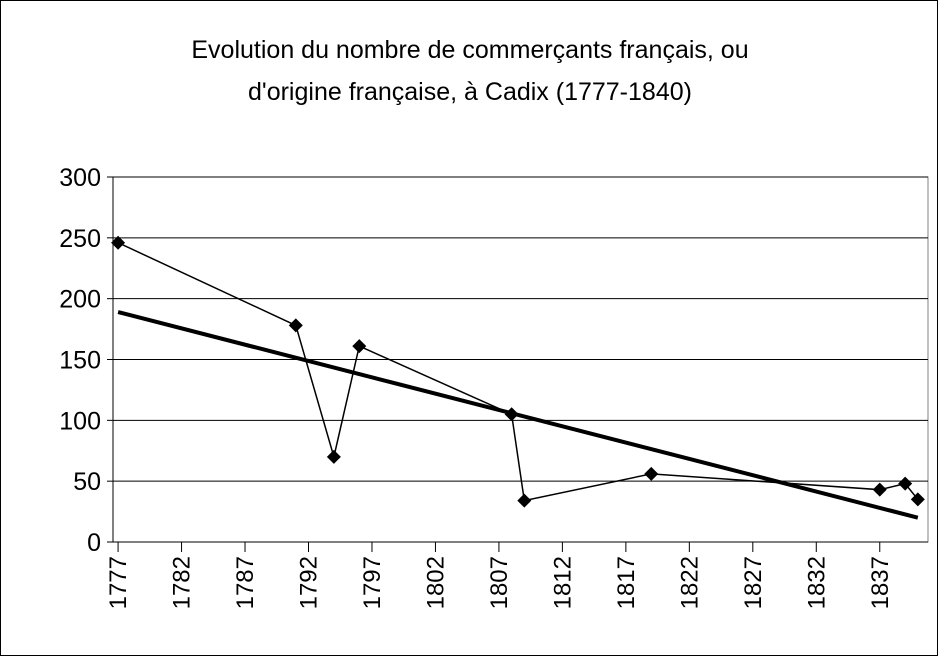 This screenshot has height=662, width=939. Describe the element at coordinates (626, 582) in the screenshot. I see `x-tick-label: 1817` at that location.